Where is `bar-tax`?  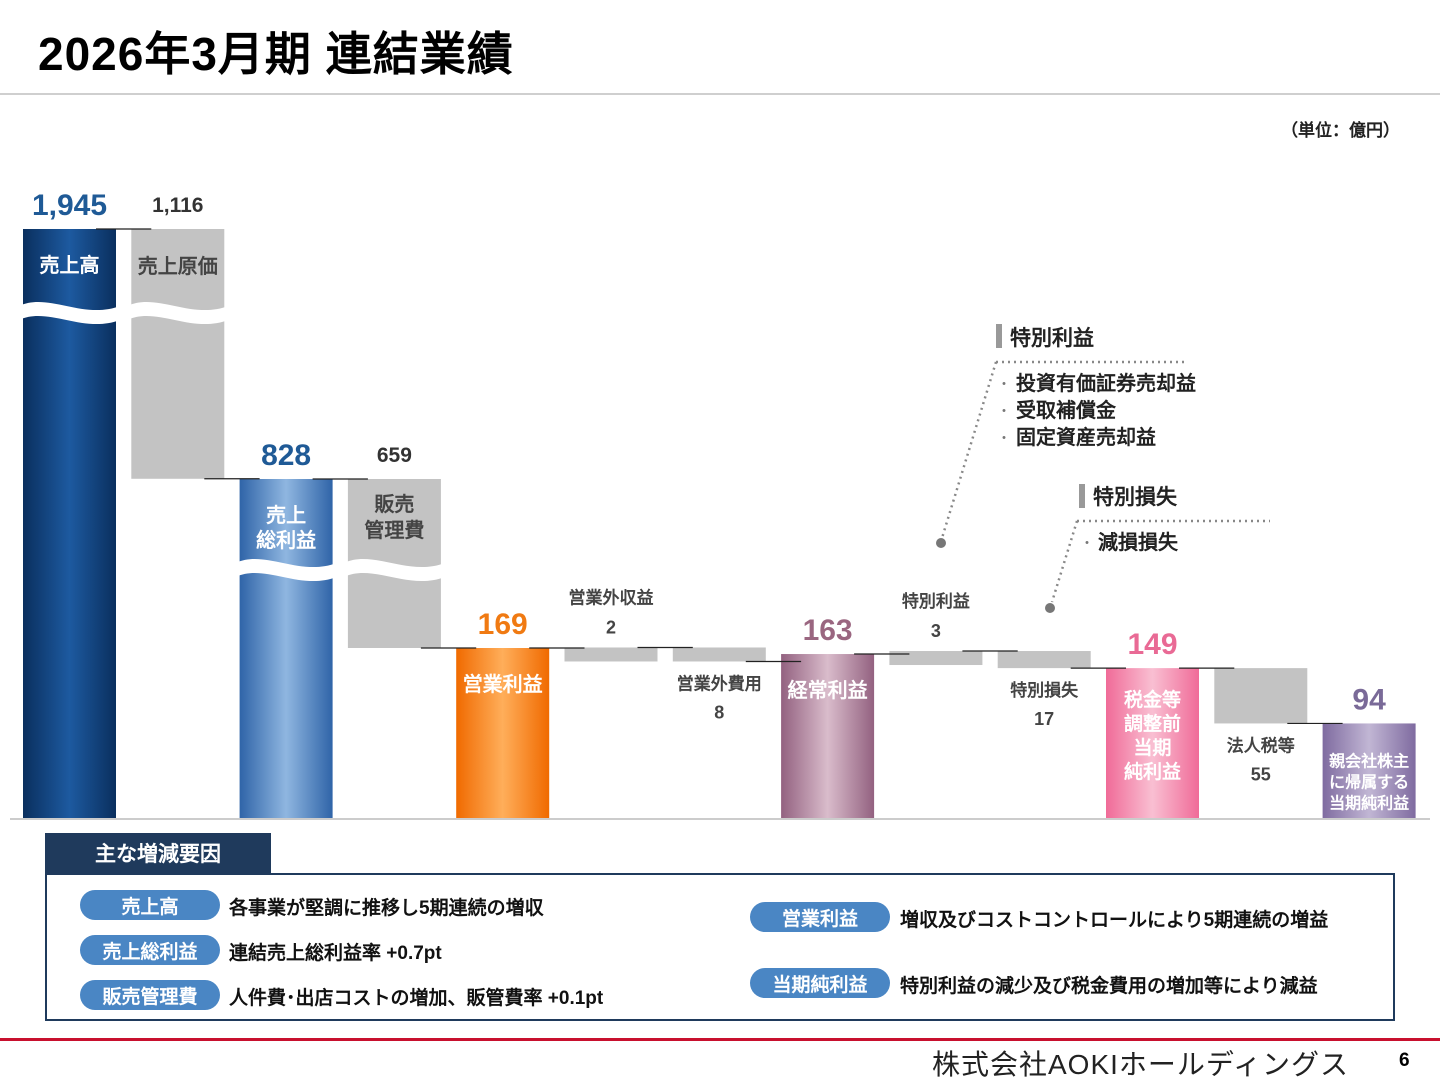
bar-tax is located at coordinates (1261, 696).